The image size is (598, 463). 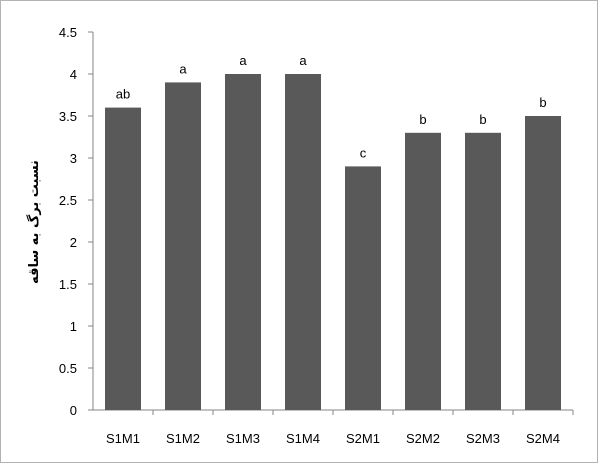 I want to click on x-axis-ticks: S1M1 S1M2 S1M3 S1M4 S2M1 S2M2 S2M3 S2M4, so click(x=340, y=428).